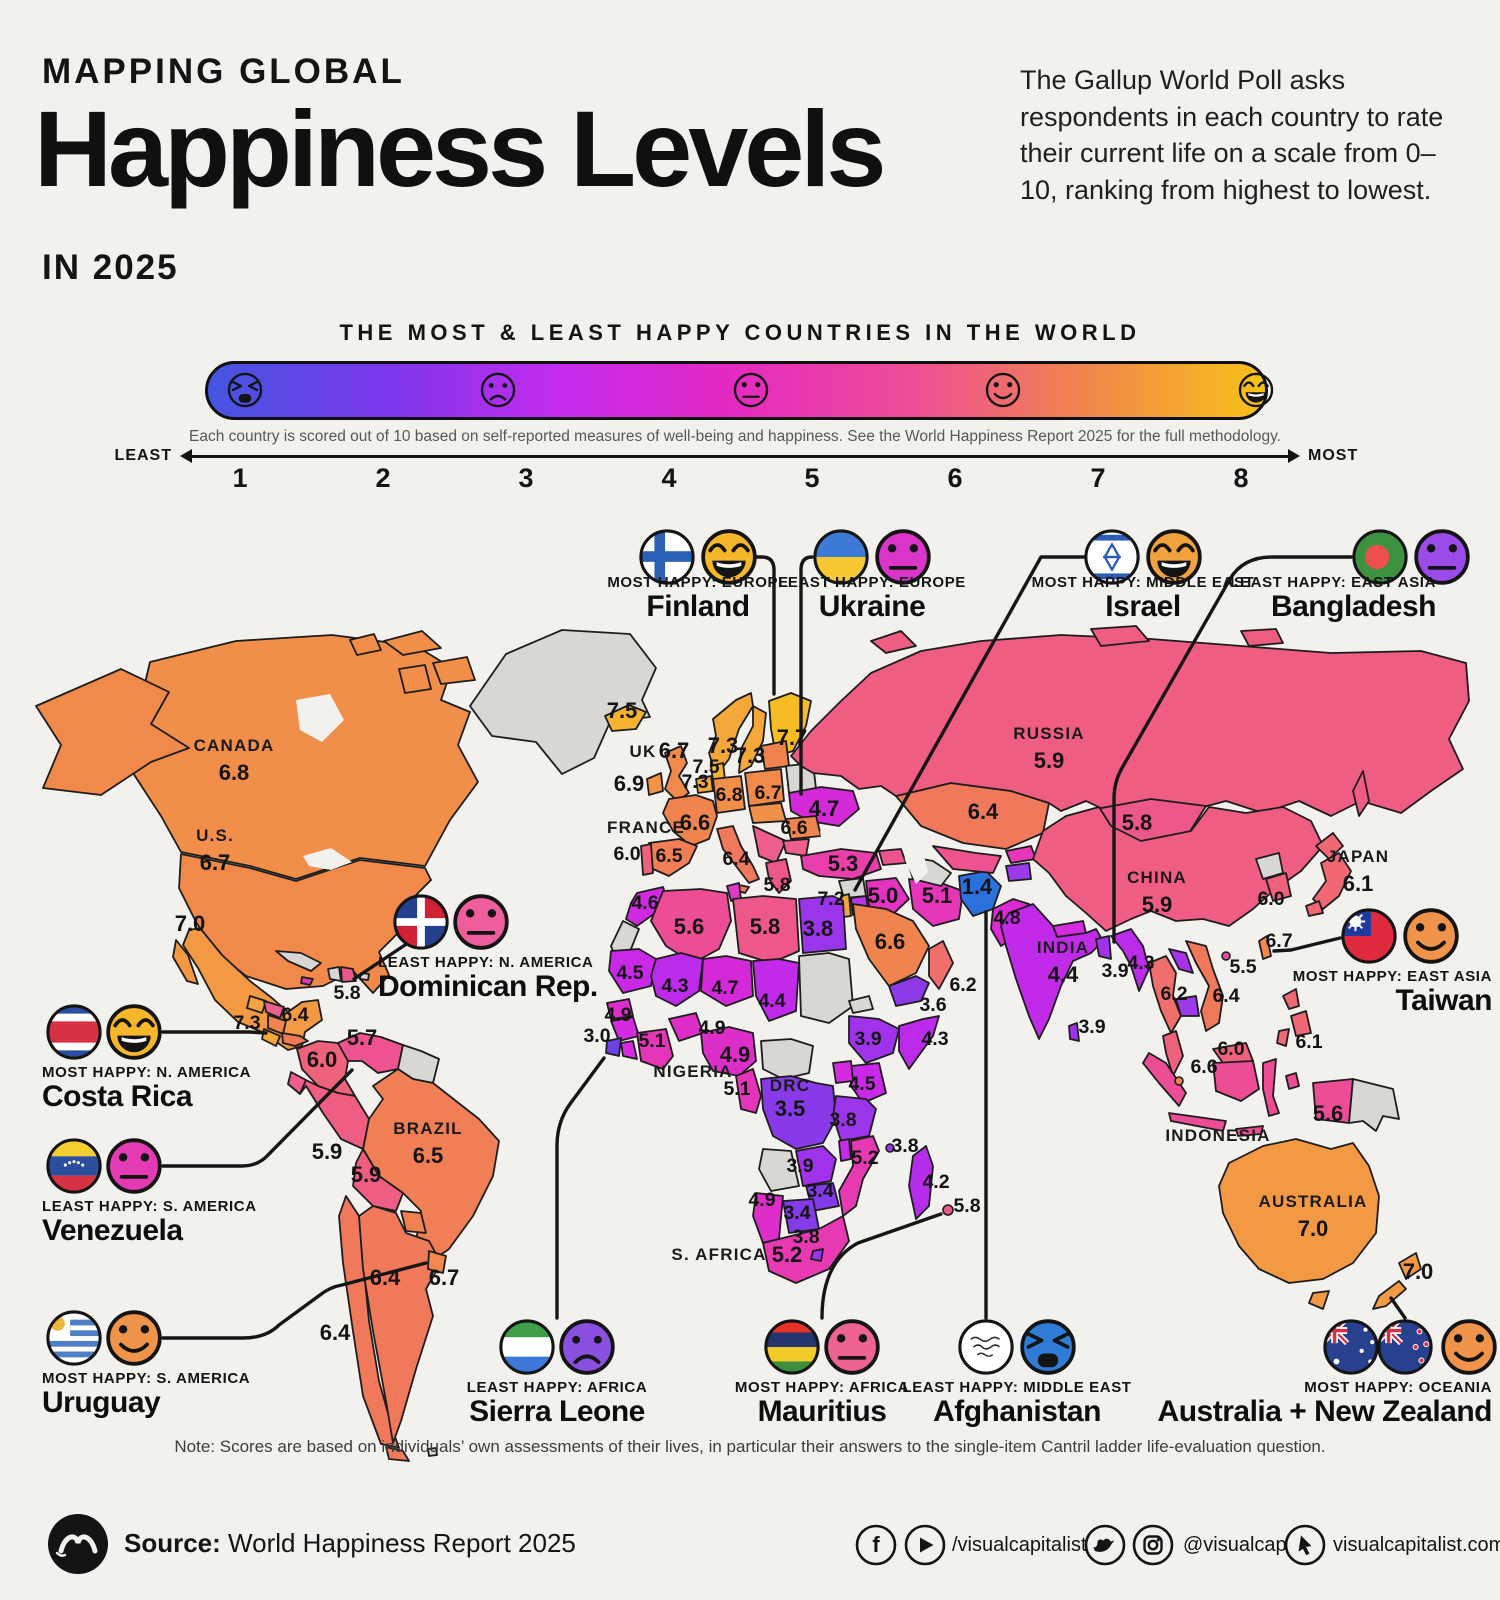 Image resolution: width=1500 pixels, height=1600 pixels. What do you see at coordinates (655, 1049) in the screenshot?
I see `country-ivorycoast` at bounding box center [655, 1049].